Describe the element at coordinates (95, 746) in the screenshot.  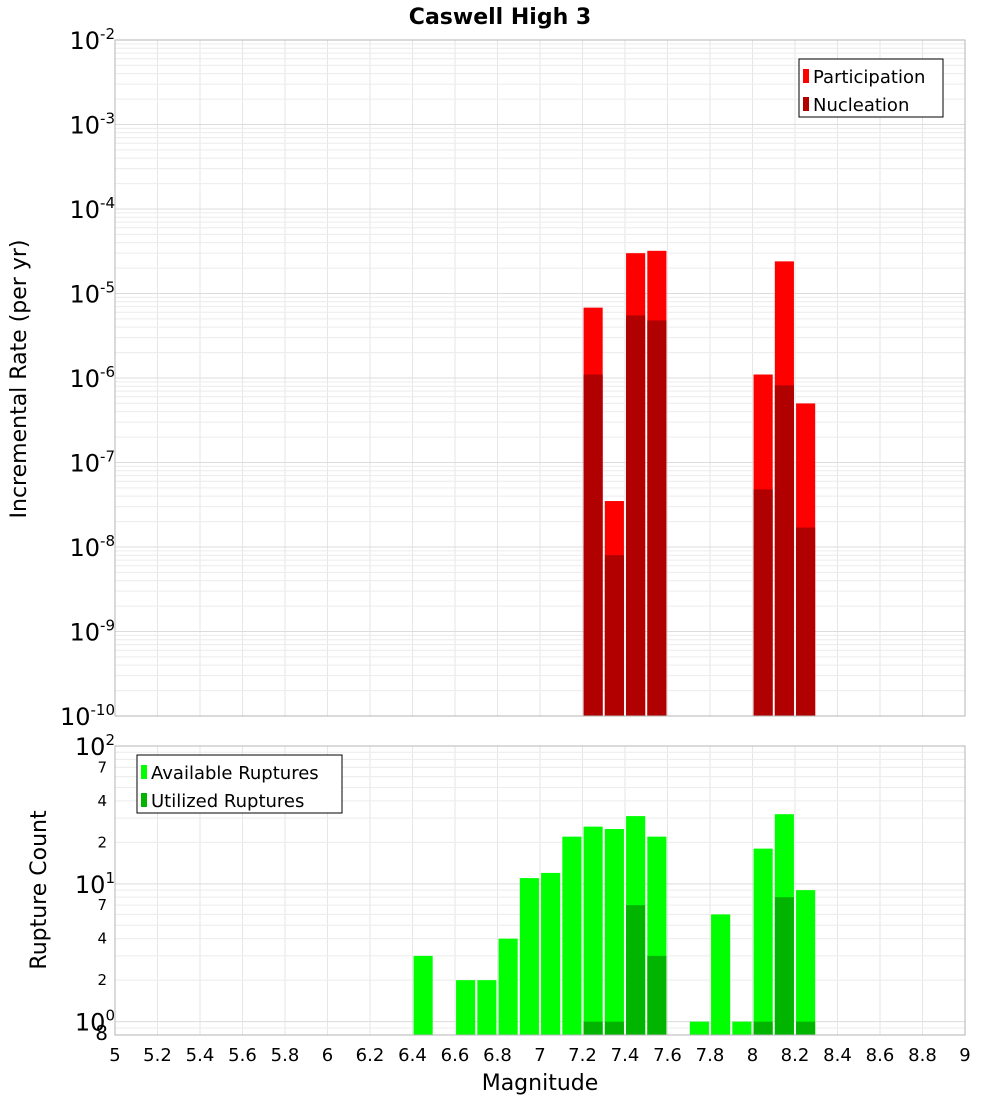
I see `count-y-tick-label: 10²` at that location.